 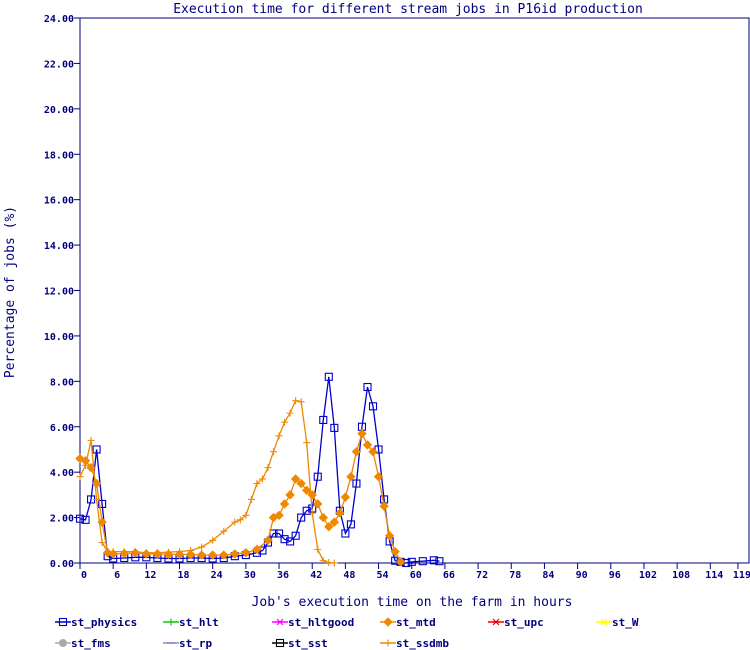 I want to click on y-tick-label: 16.00, so click(x=59, y=201).